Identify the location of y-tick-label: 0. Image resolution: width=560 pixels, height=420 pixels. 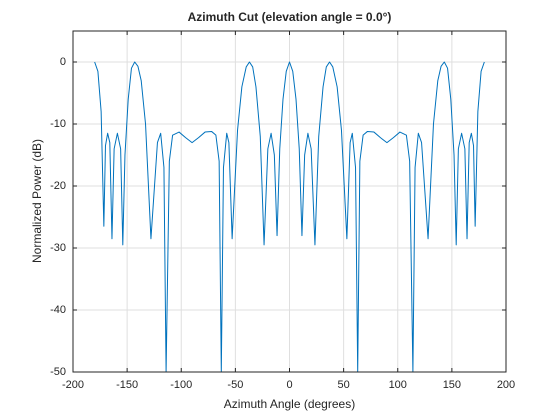
(63, 62).